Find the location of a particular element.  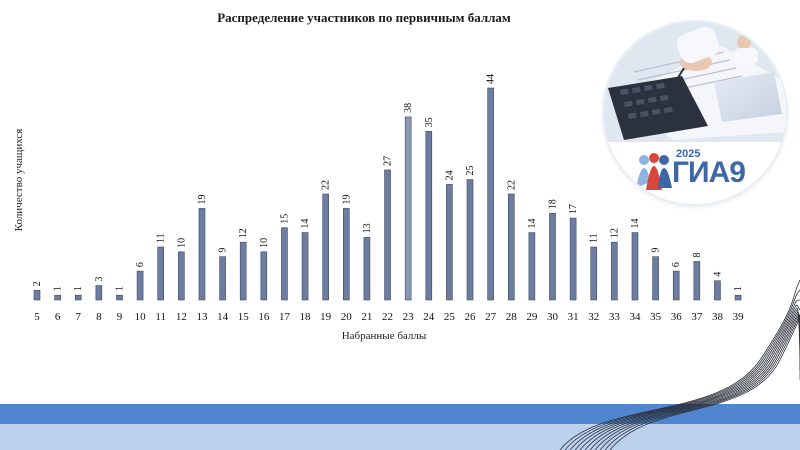

x-tick-5: 5 is located at coordinates (37, 317).